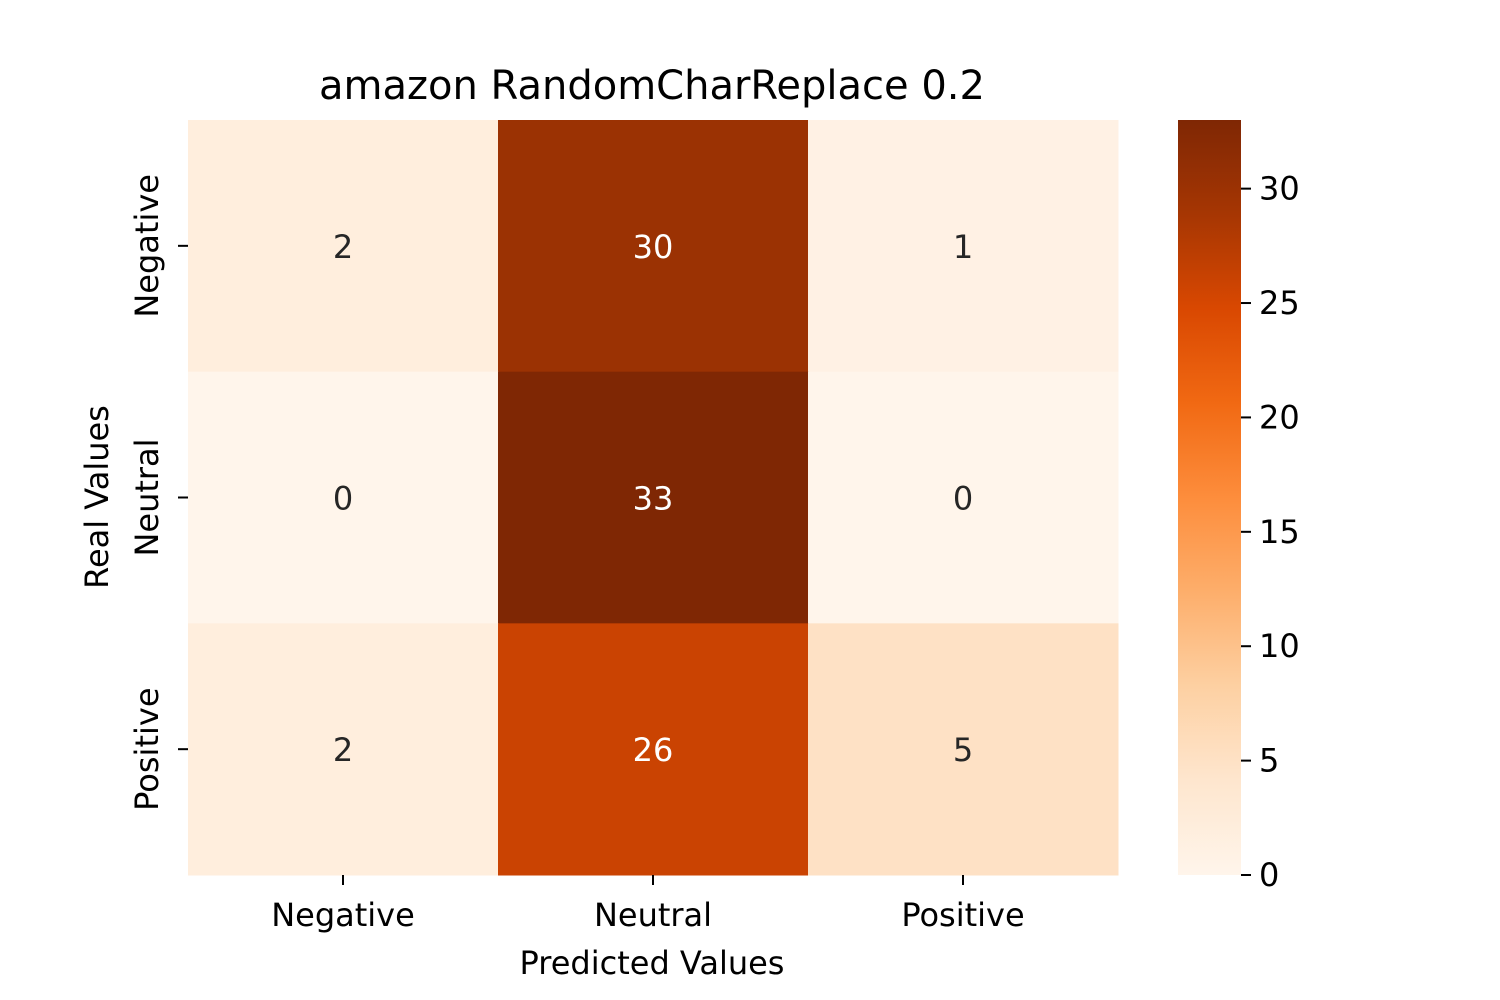  I want to click on colorbar-tick-label: 25, so click(1279, 303).